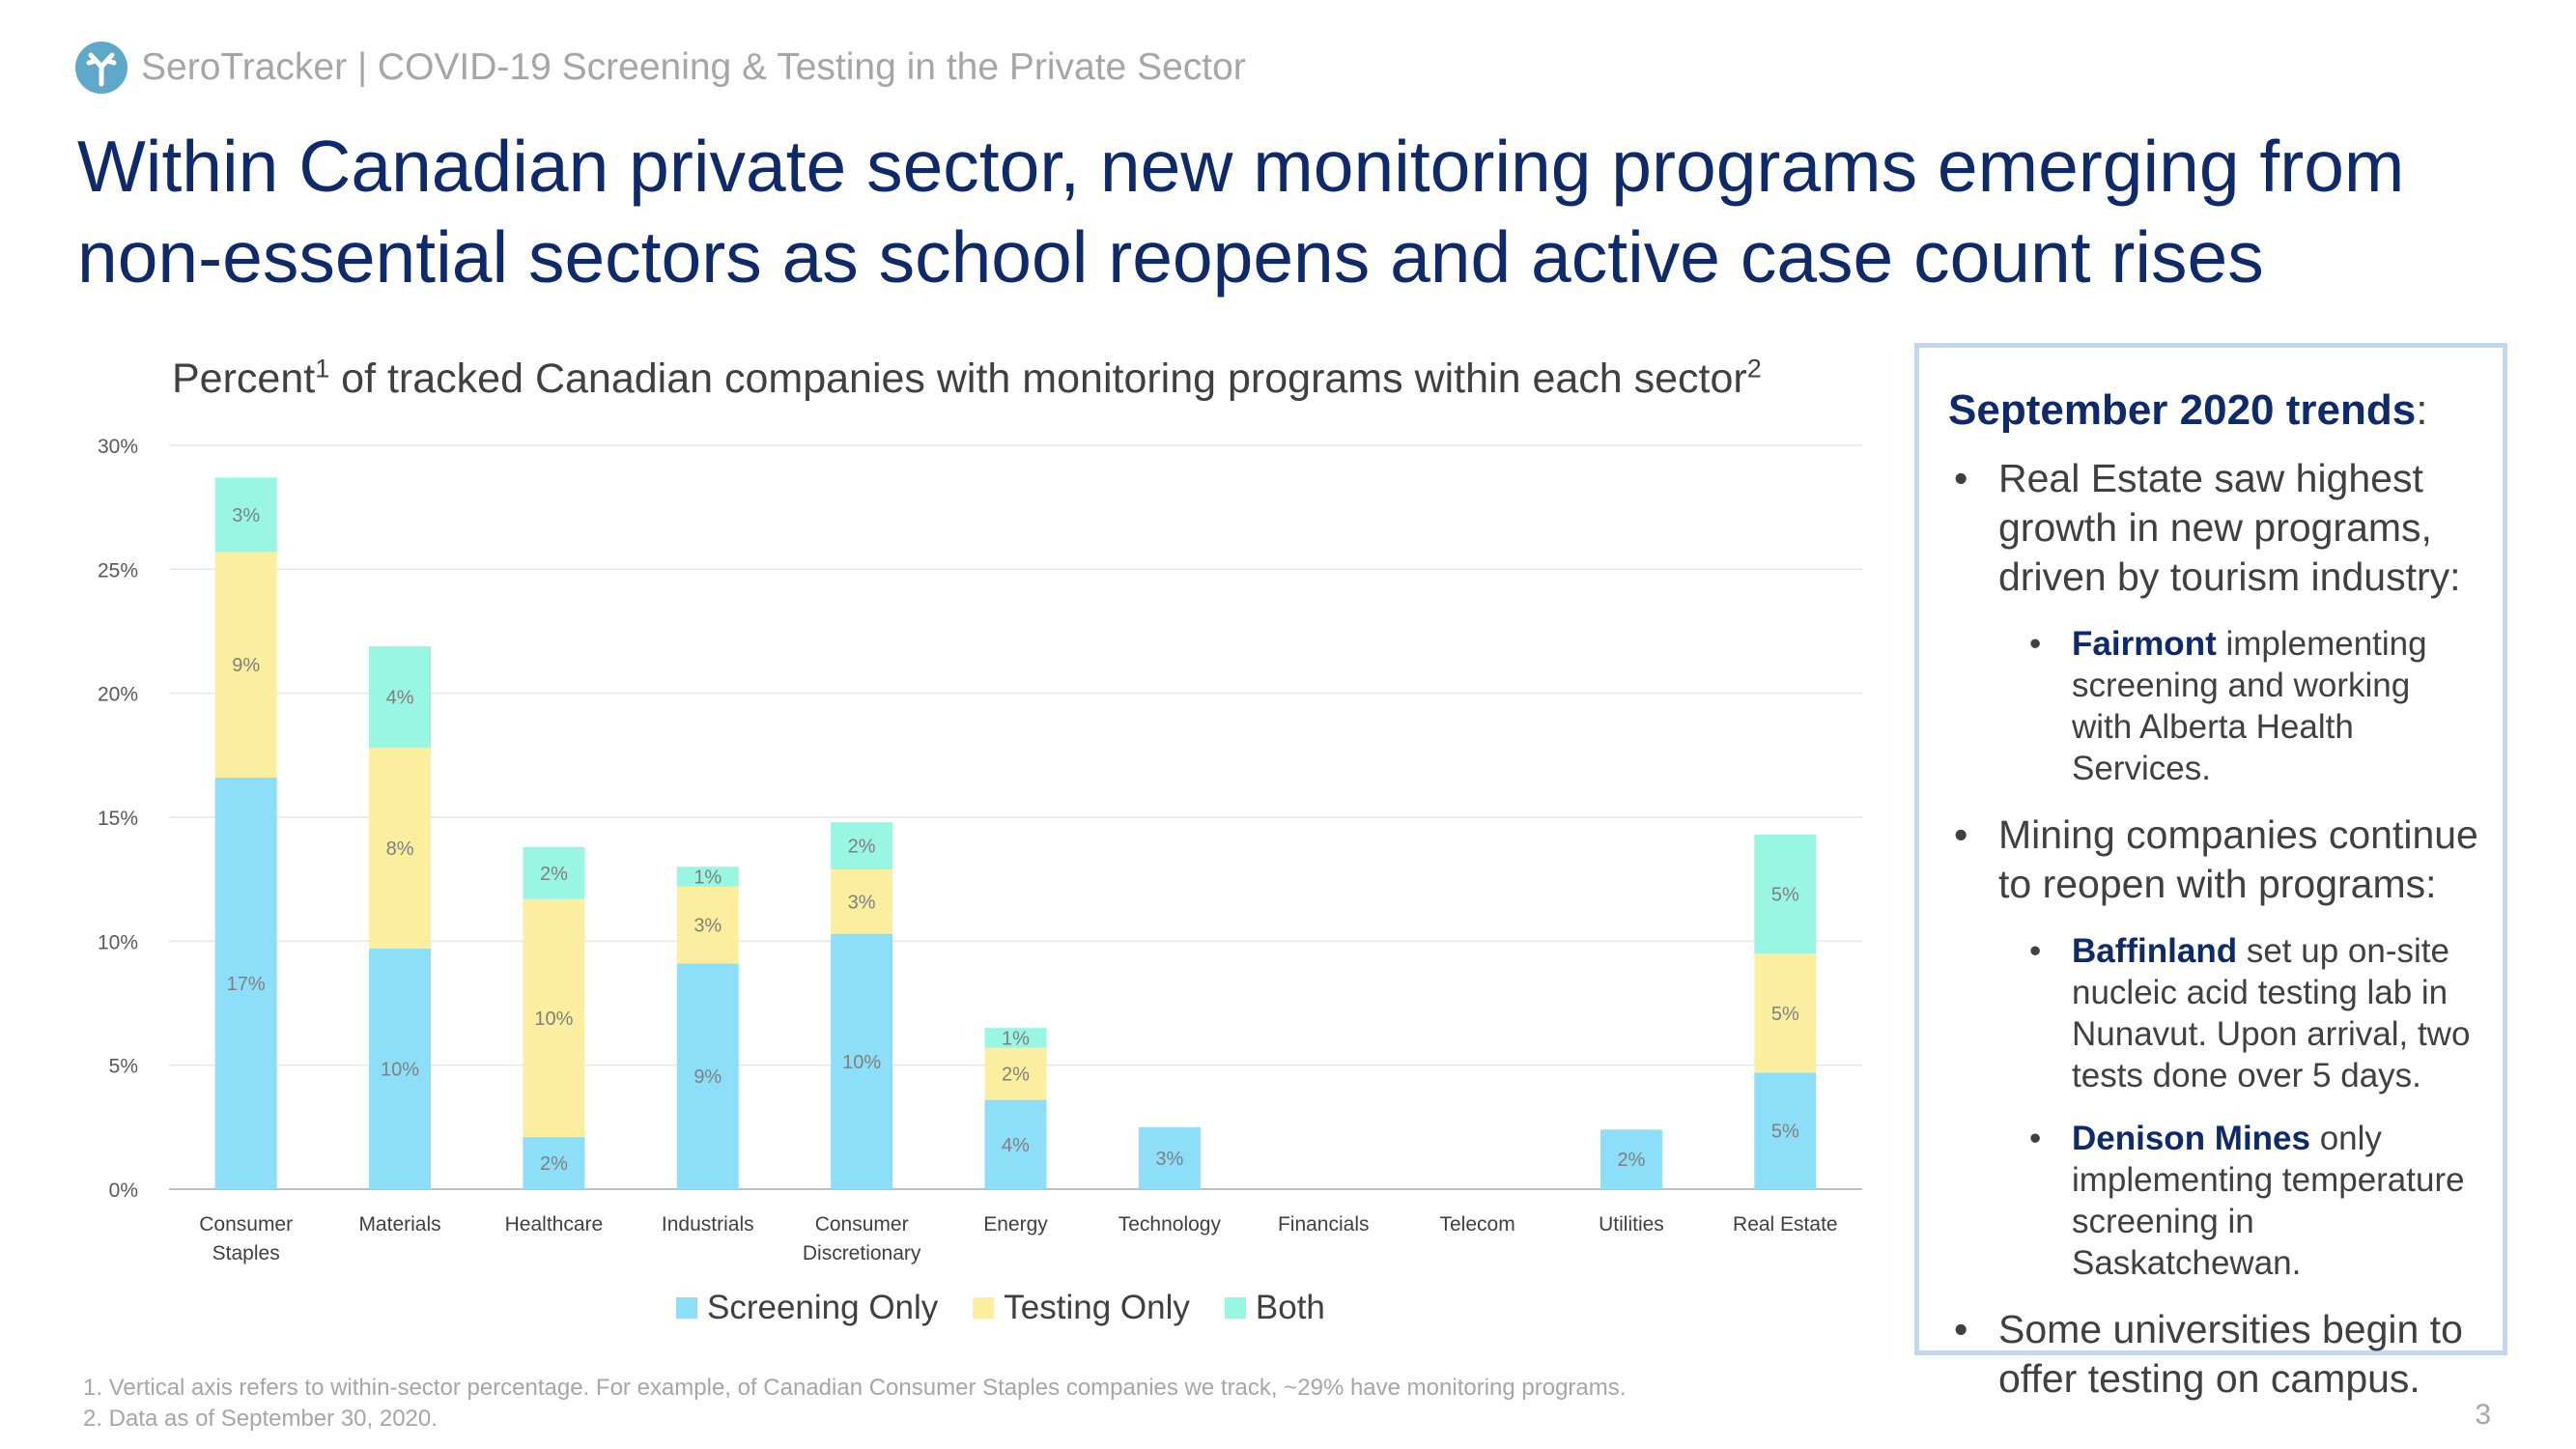 This screenshot has width=2576, height=1449. What do you see at coordinates (2422, 410) in the screenshot?
I see `trends-title-colon: :` at bounding box center [2422, 410].